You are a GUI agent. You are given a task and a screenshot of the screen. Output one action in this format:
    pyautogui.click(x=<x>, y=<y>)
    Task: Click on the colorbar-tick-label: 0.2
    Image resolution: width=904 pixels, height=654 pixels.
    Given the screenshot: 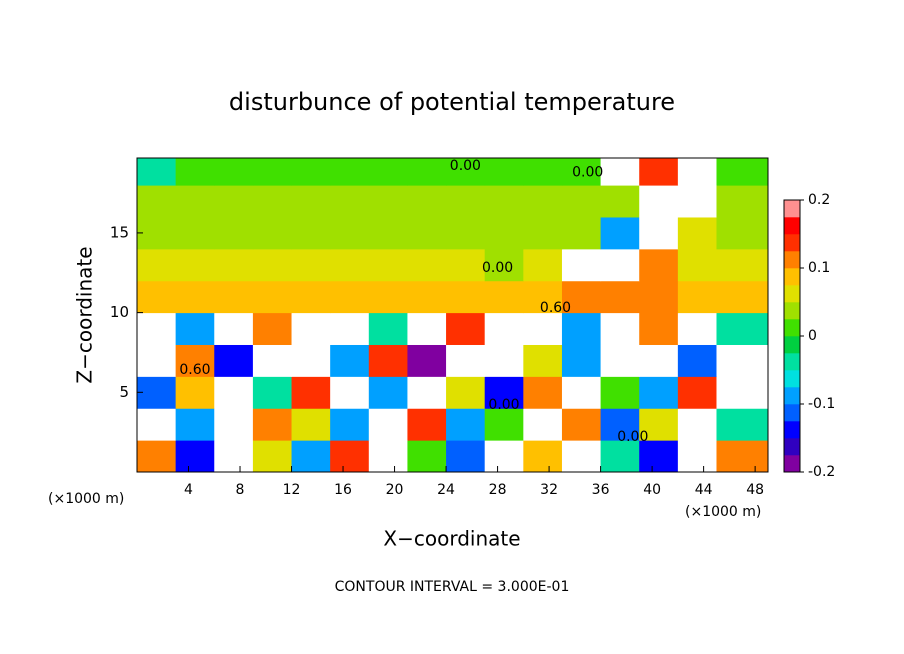 What is the action you would take?
    pyautogui.click(x=819, y=200)
    